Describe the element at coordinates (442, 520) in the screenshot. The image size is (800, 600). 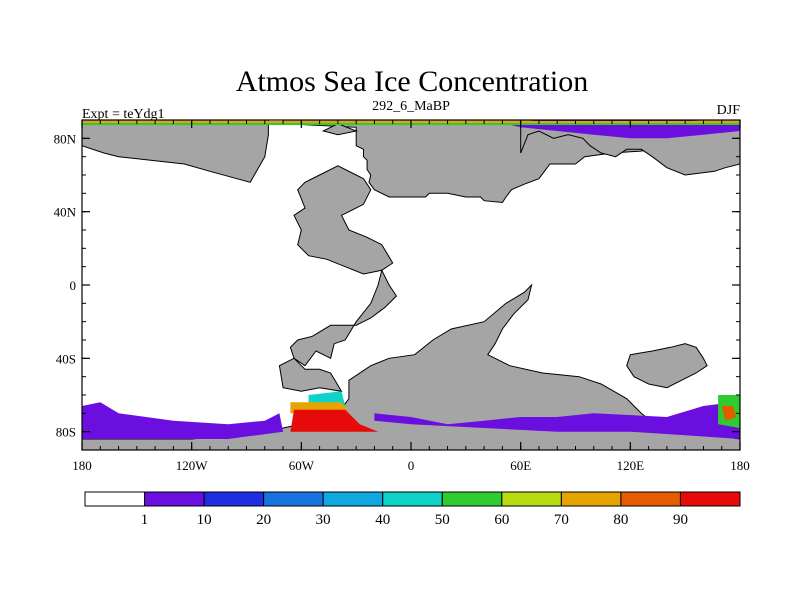
I see `colorbar-label: 50` at that location.